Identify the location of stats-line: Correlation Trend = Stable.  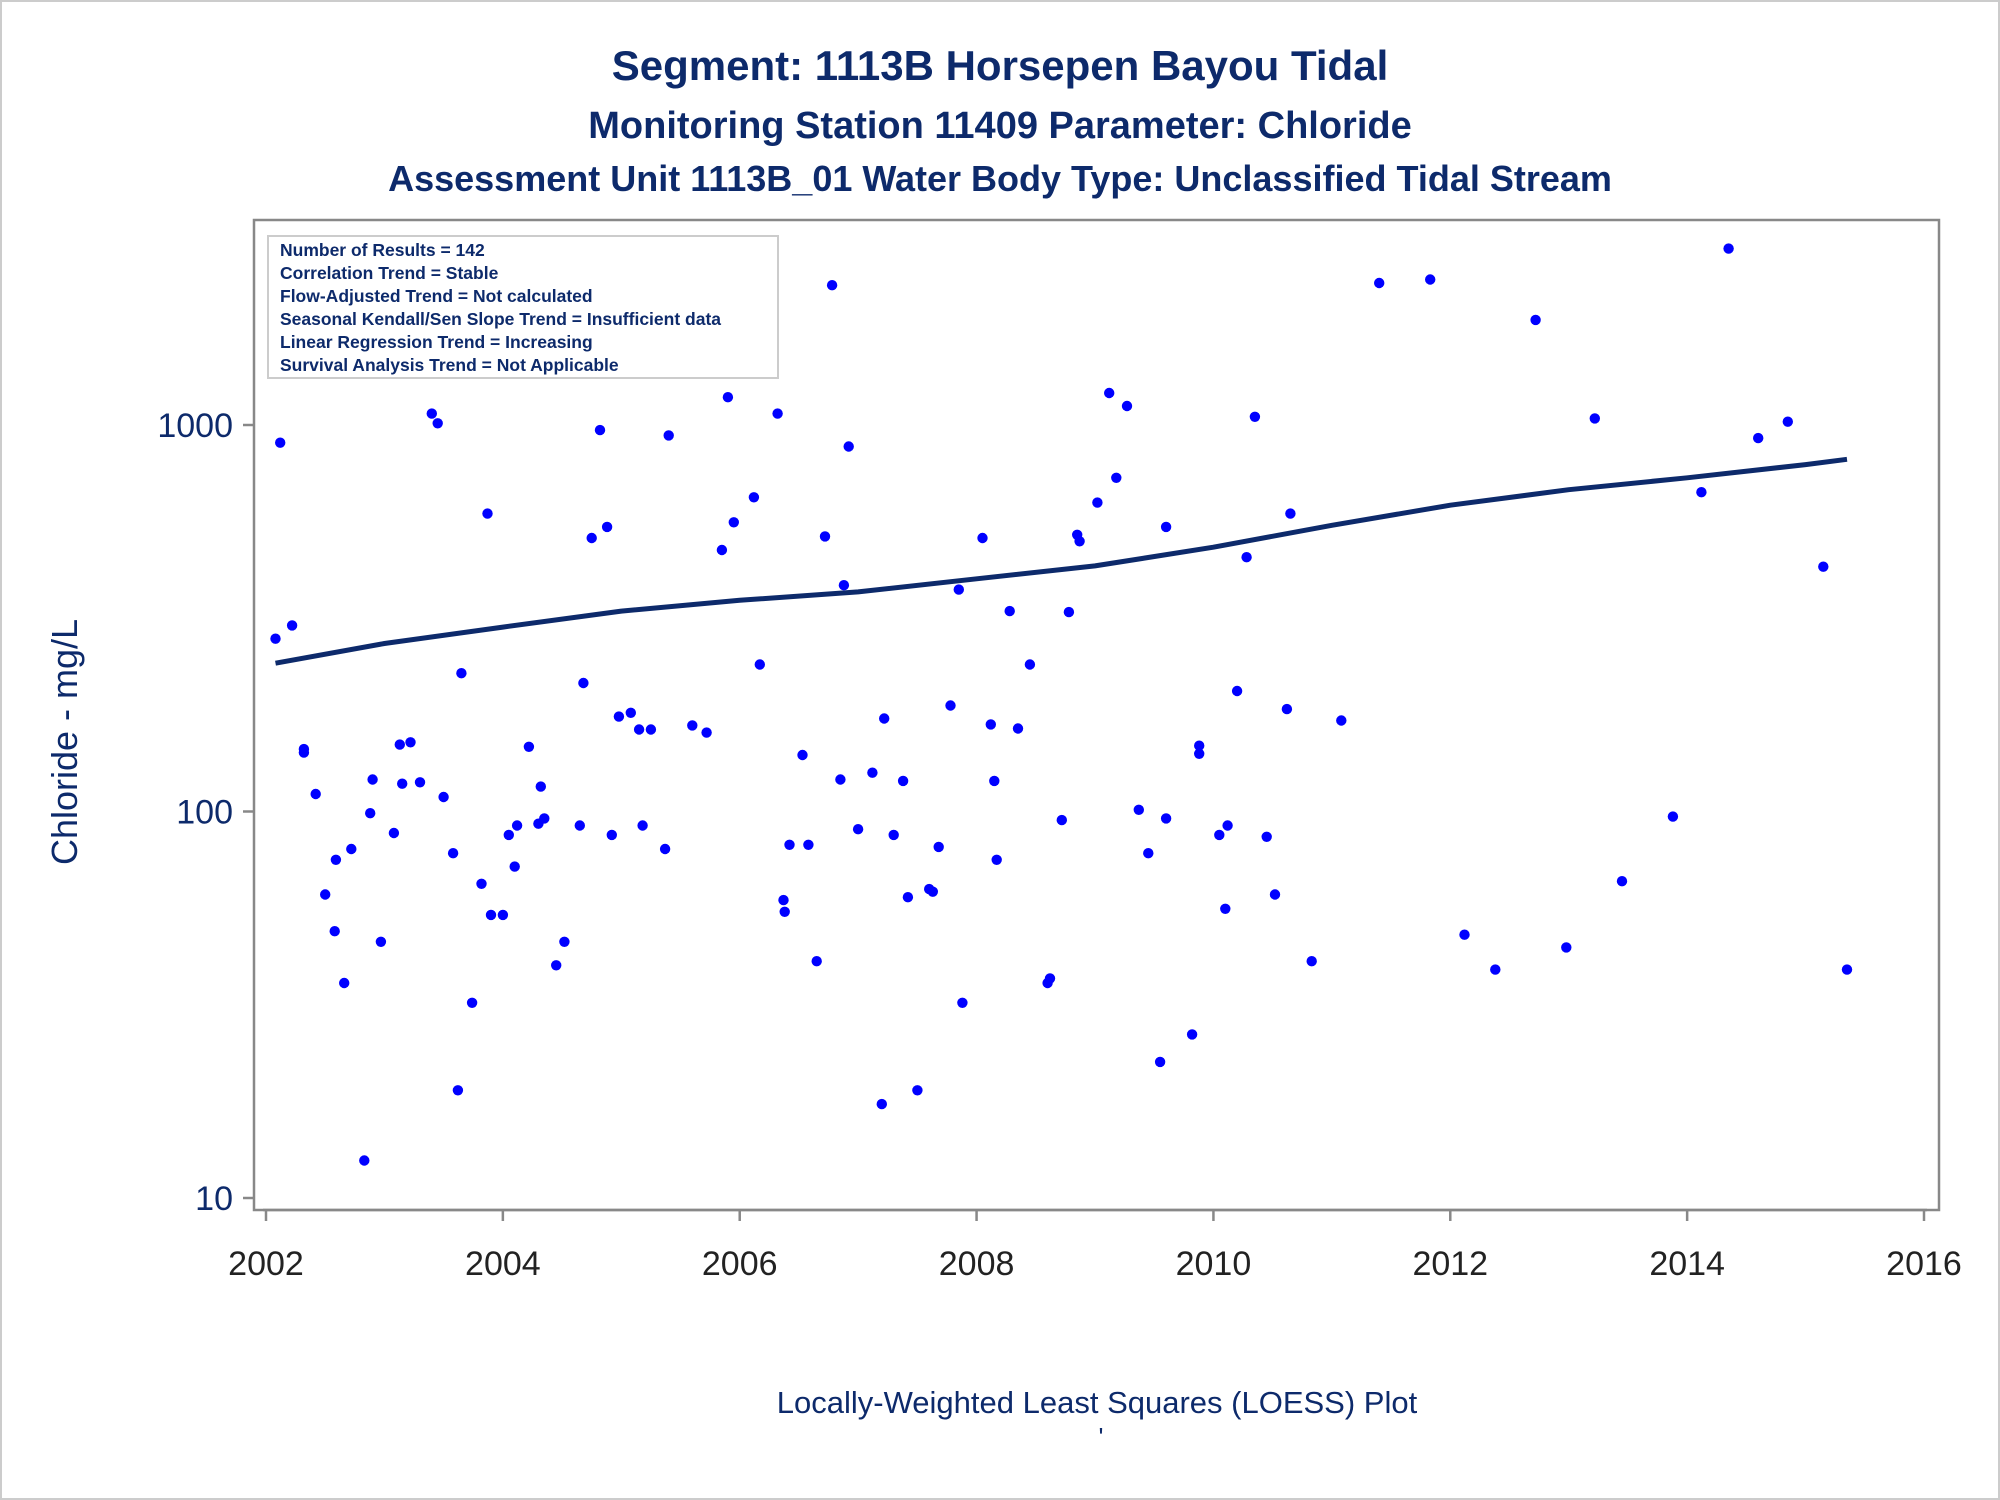
(389, 273).